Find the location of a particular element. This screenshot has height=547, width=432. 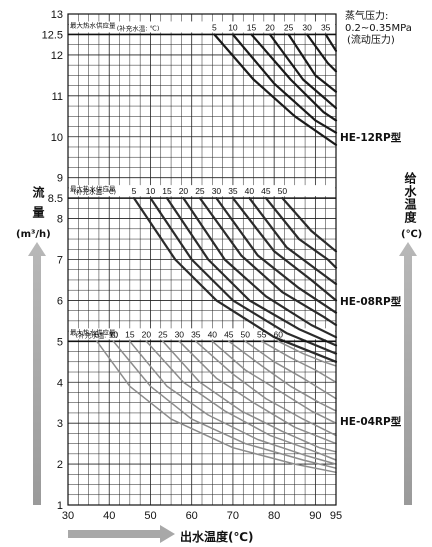

x-tick-label: 95 is located at coordinates (336, 516).